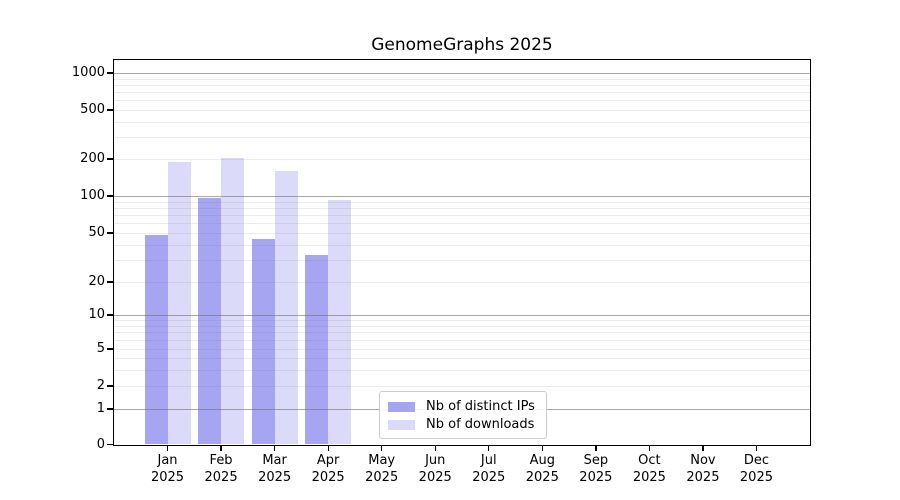  I want to click on bar-distinct-ips-apr, so click(317, 350).